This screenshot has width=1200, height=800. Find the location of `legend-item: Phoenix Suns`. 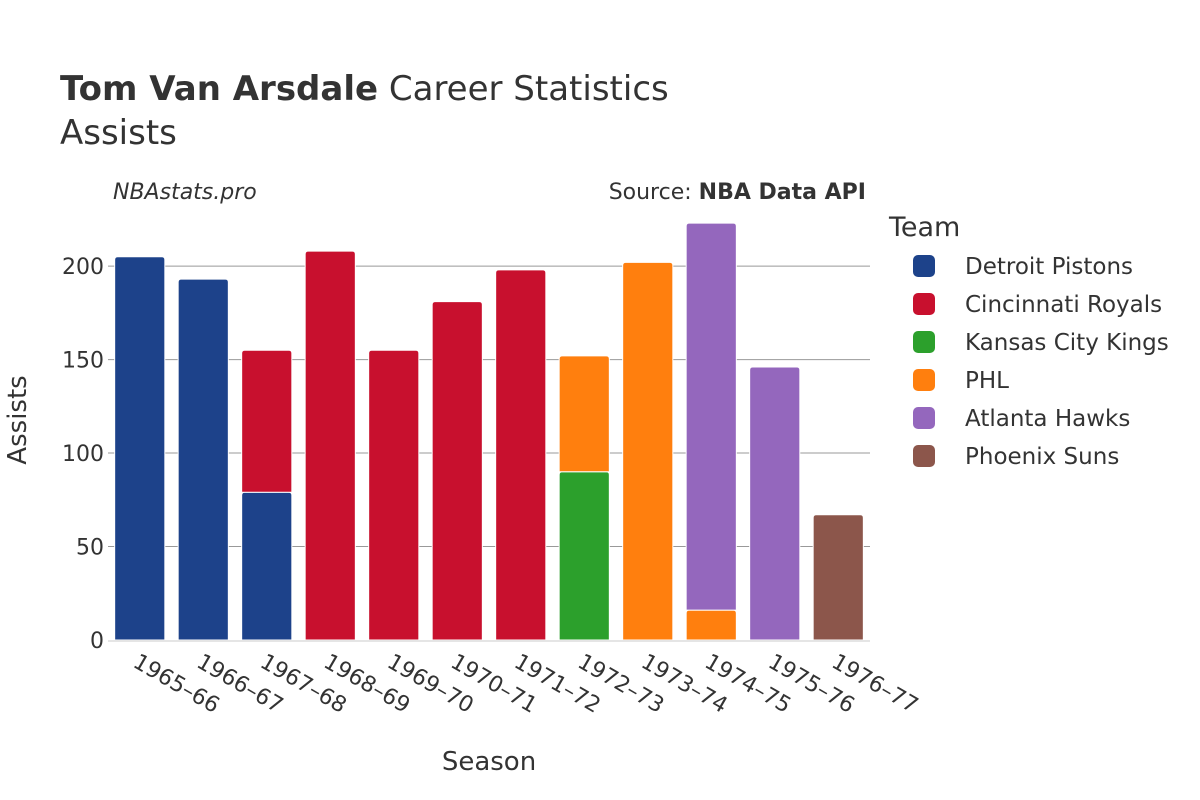

legend-item: Phoenix Suns is located at coordinates (1016, 457).